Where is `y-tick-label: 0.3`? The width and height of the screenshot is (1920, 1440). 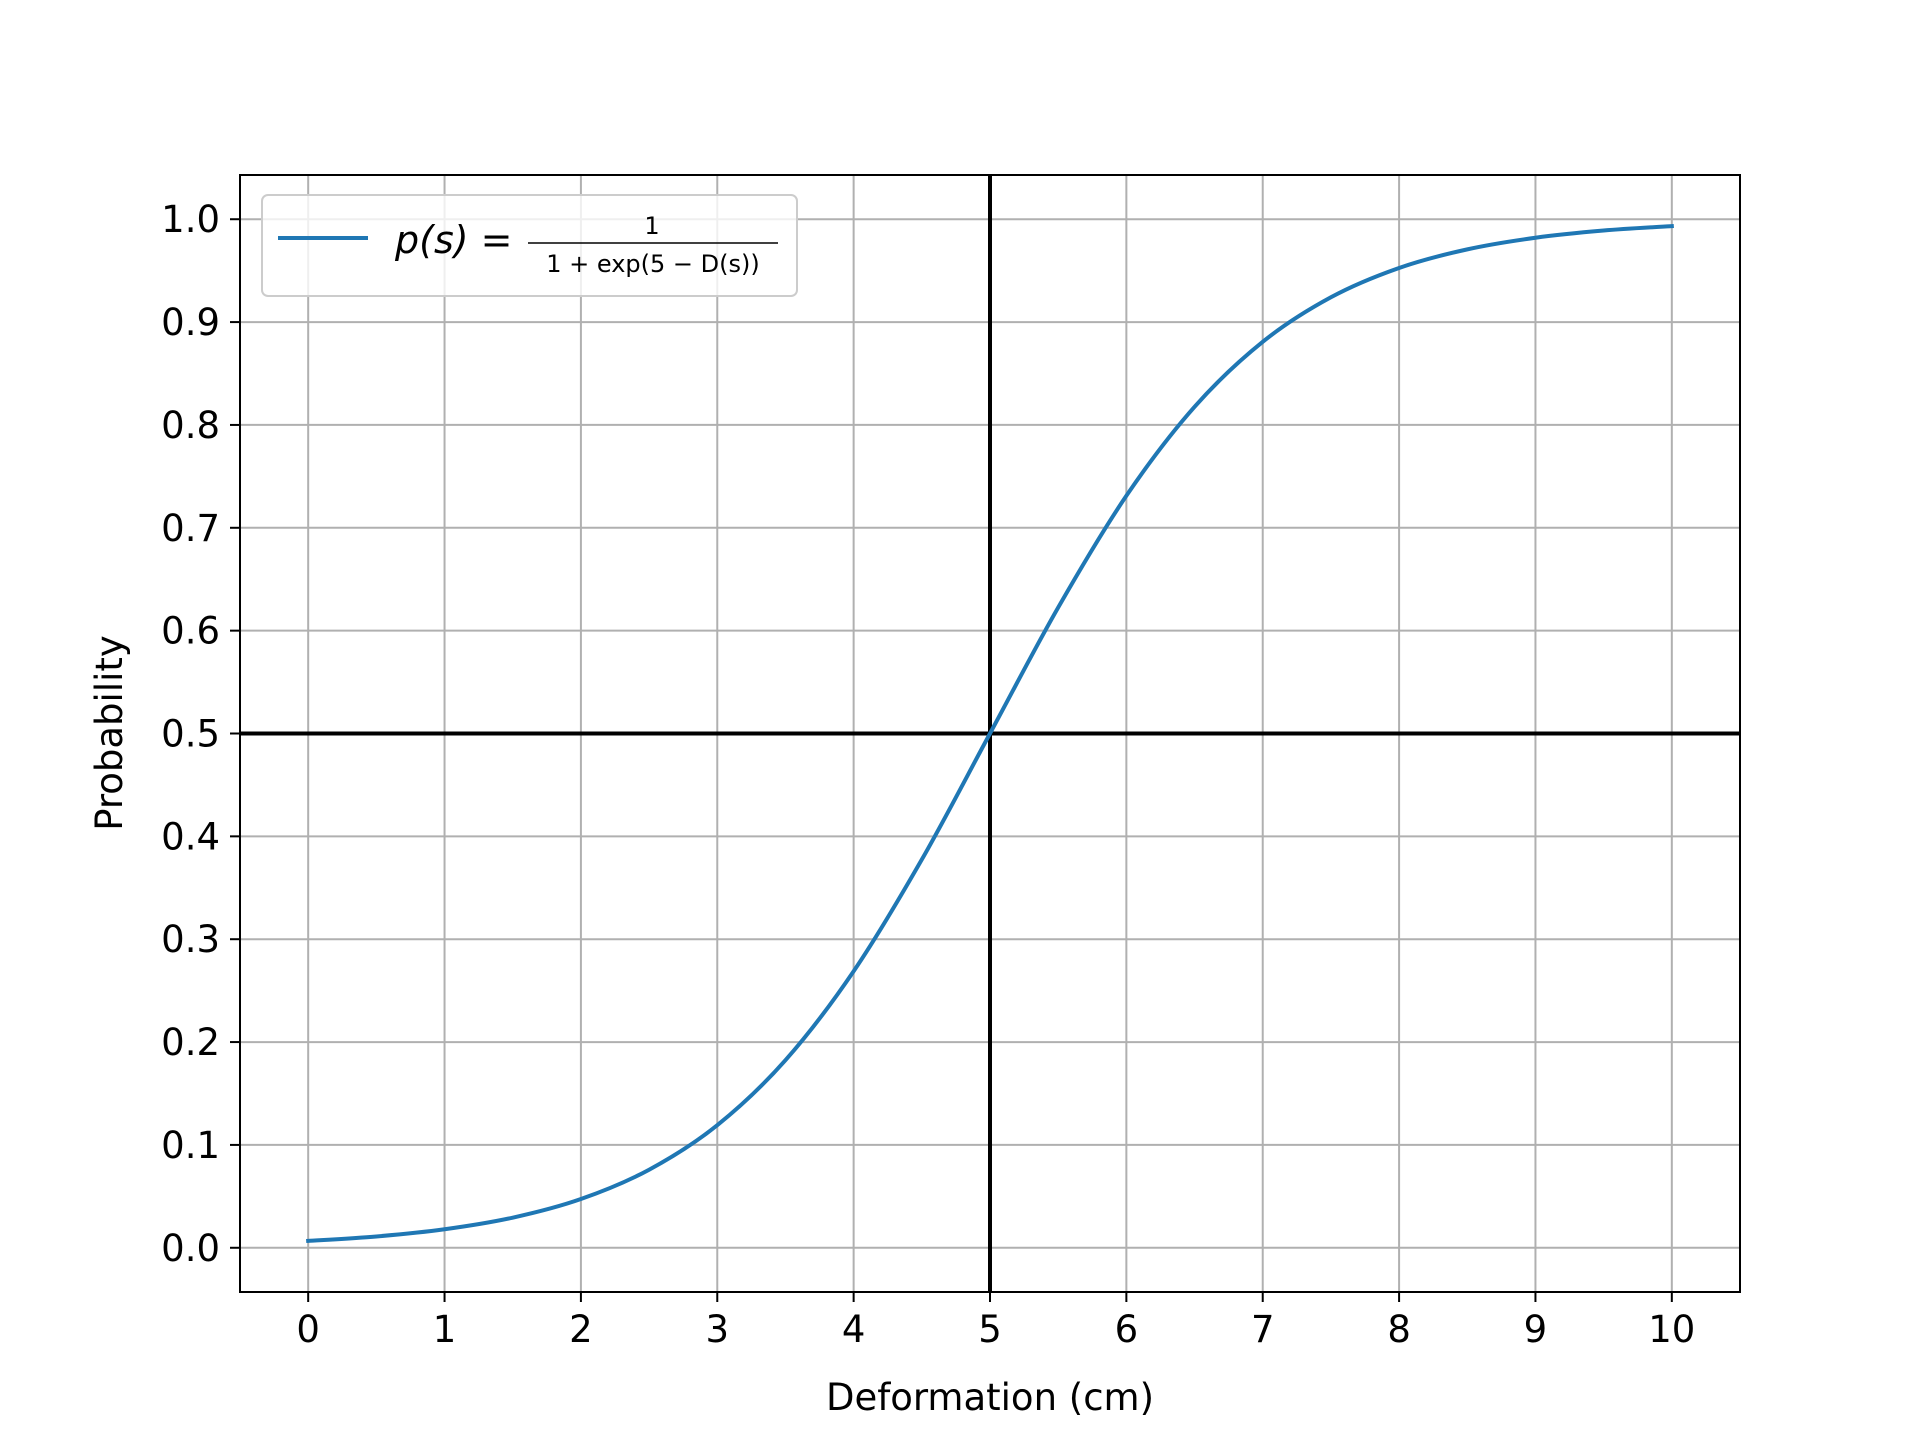
y-tick-label: 0.3 is located at coordinates (190, 939).